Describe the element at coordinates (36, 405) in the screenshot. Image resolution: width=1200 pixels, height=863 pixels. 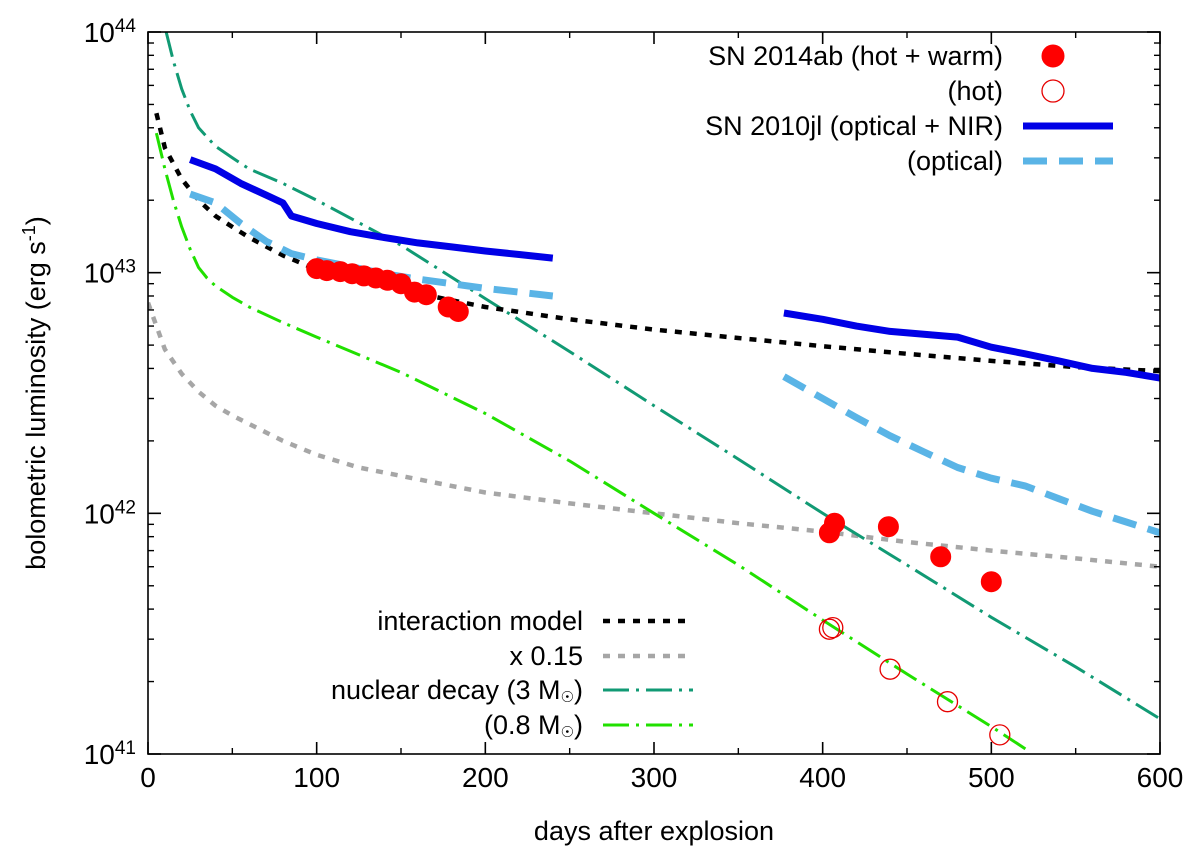
I see `y-axis-label-main: bolometric luminosity (erg s` at that location.